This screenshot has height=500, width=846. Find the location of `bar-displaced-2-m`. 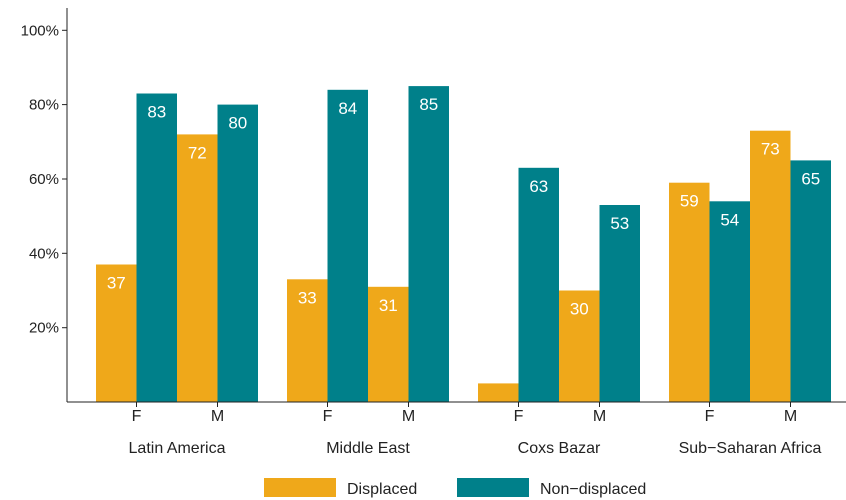

bar-displaced-2-m is located at coordinates (579, 346).